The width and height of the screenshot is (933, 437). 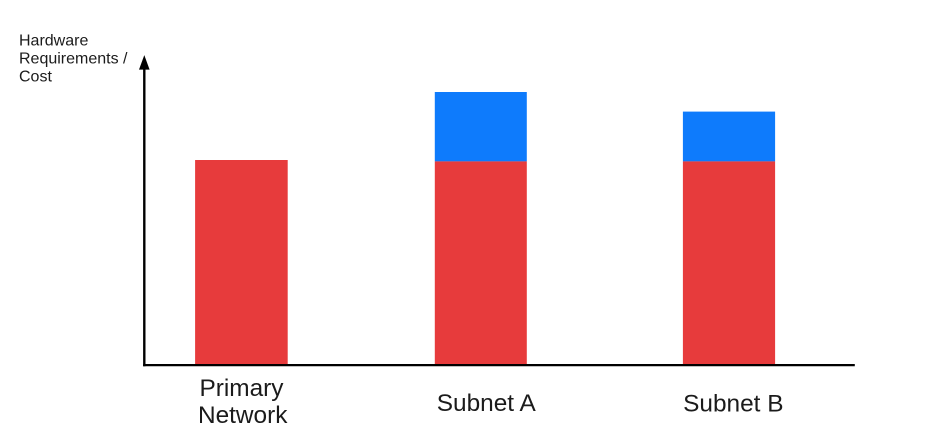 I want to click on svg-text: Cost, so click(x=35, y=76).